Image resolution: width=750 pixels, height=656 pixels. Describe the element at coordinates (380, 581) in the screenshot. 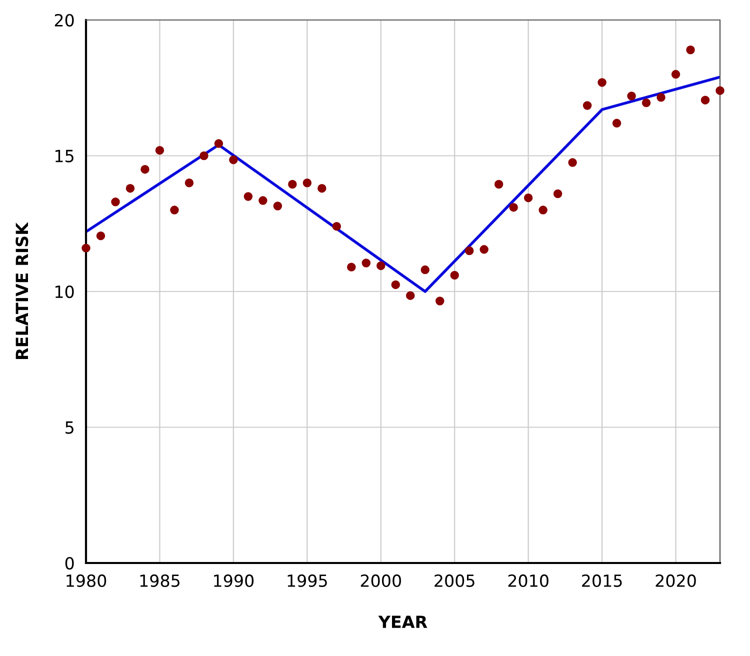

I see `x-tick-label: 2000` at that location.